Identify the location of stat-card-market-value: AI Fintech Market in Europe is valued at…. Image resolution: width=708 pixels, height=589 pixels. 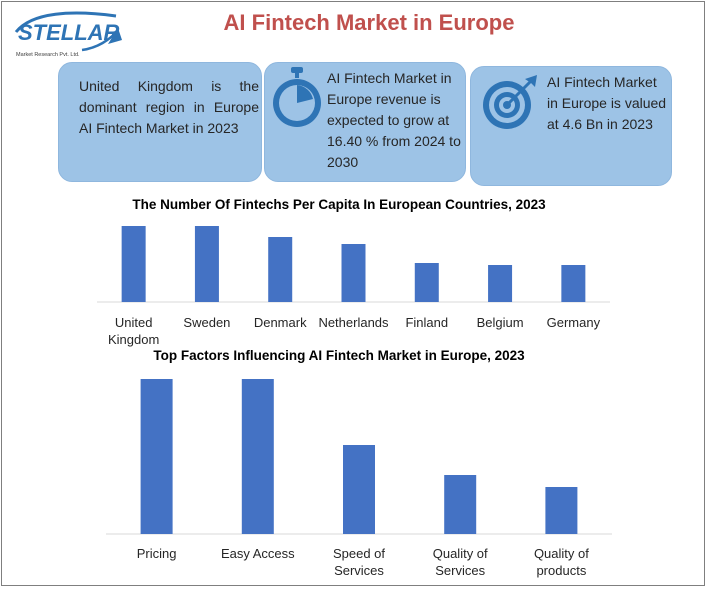
(571, 126).